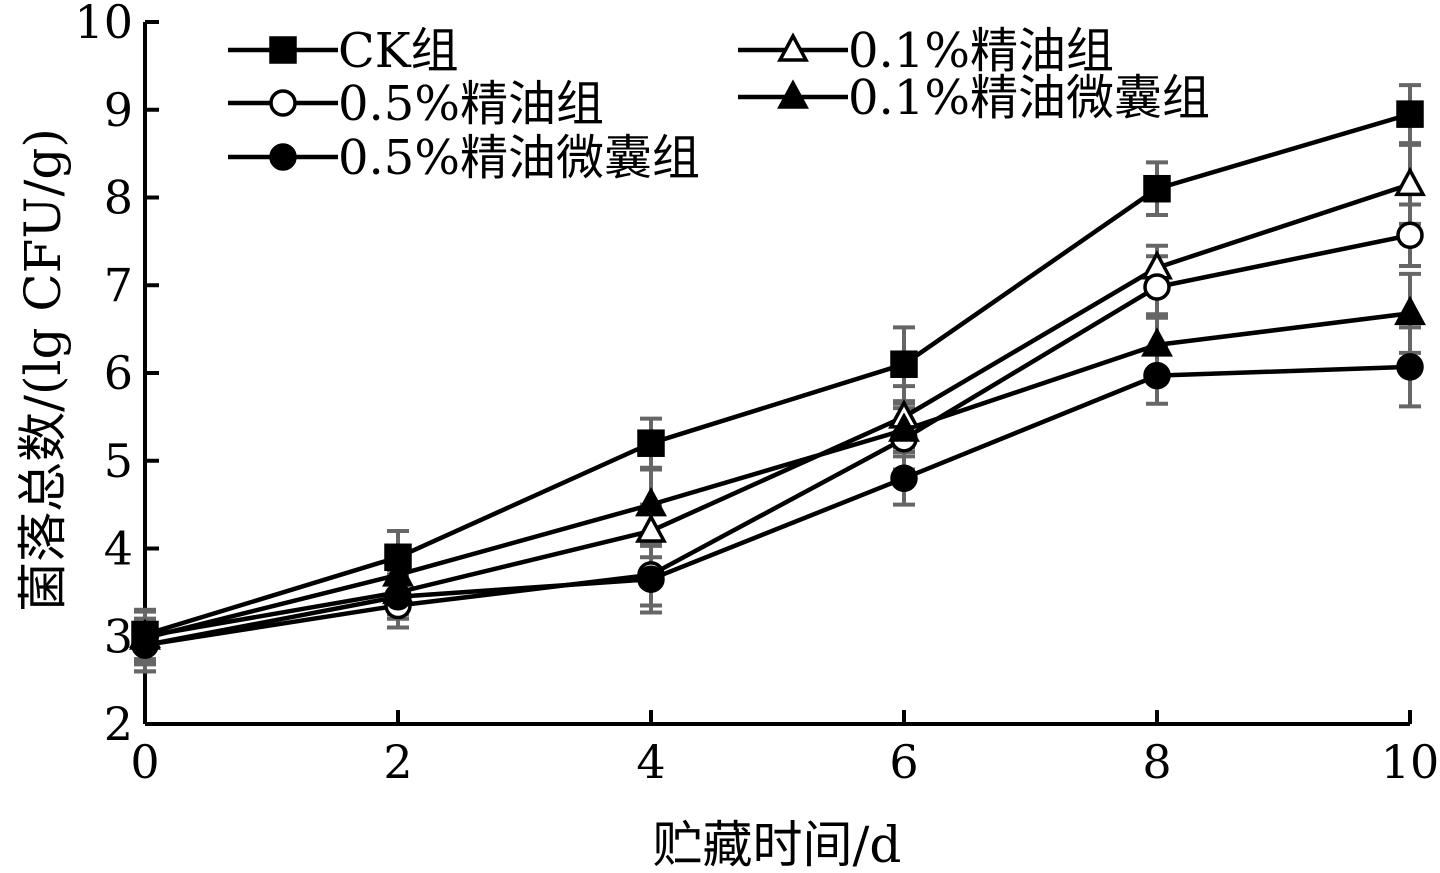 The height and width of the screenshot is (873, 1440). I want to click on x-tick-label: 6, so click(903, 762).